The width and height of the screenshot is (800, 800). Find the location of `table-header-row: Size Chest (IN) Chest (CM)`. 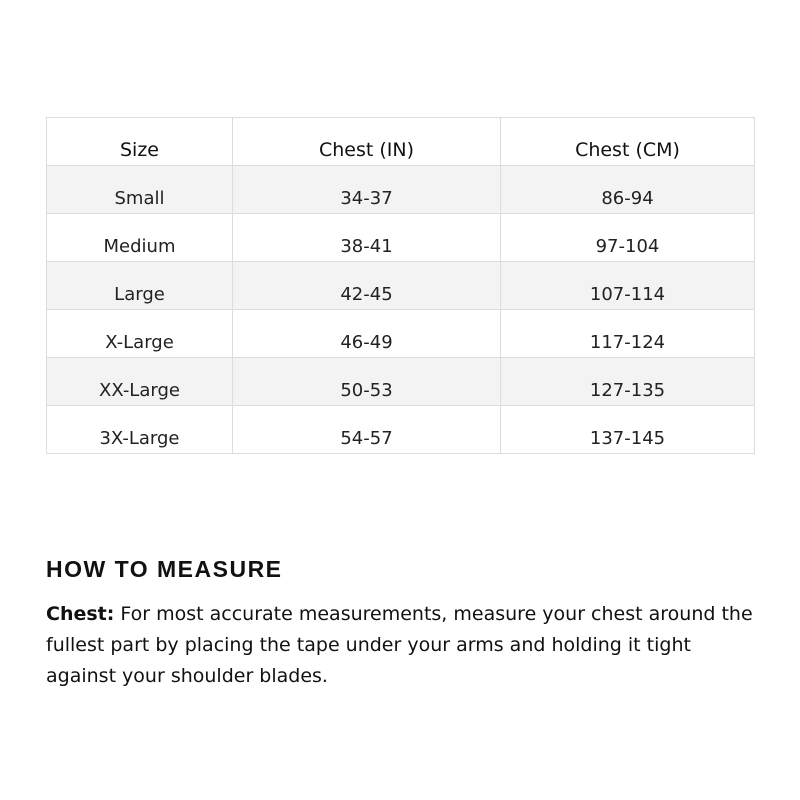

table-header-row: Size Chest (IN) Chest (CM) is located at coordinates (400, 141).